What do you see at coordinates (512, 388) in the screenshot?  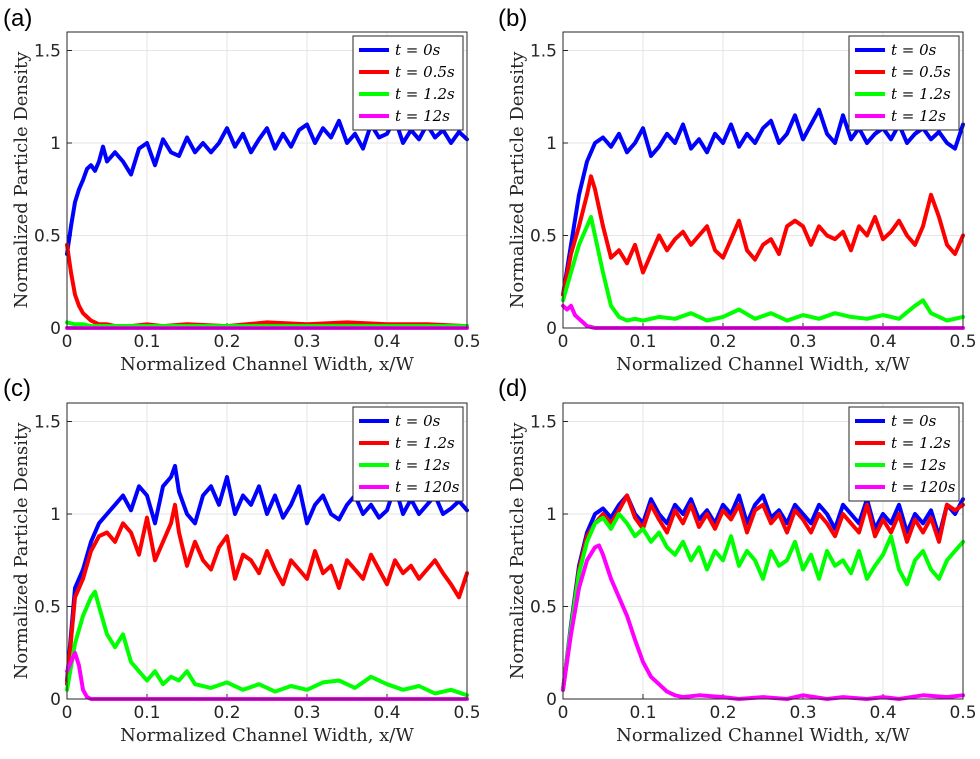 I see `panel-label: (d)` at bounding box center [512, 388].